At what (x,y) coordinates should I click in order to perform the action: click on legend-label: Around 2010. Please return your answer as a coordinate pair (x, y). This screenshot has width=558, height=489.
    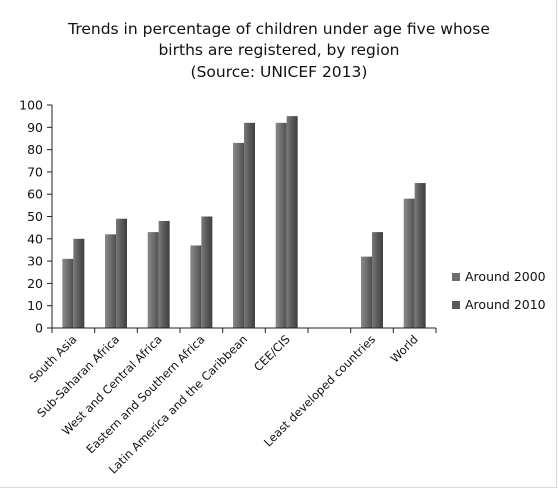
    Looking at the image, I should click on (505, 304).